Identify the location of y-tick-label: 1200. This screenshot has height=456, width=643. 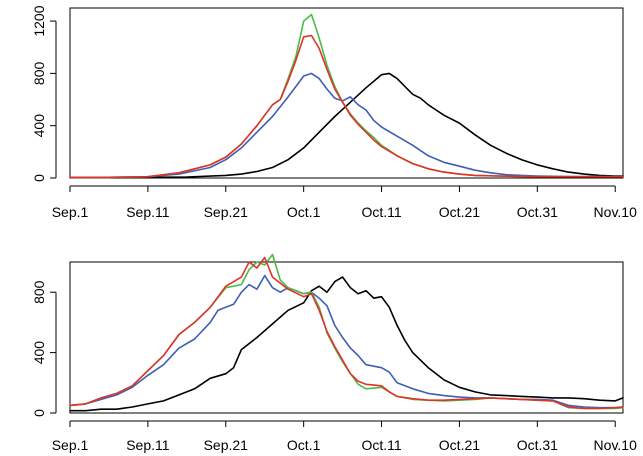
(39, 20).